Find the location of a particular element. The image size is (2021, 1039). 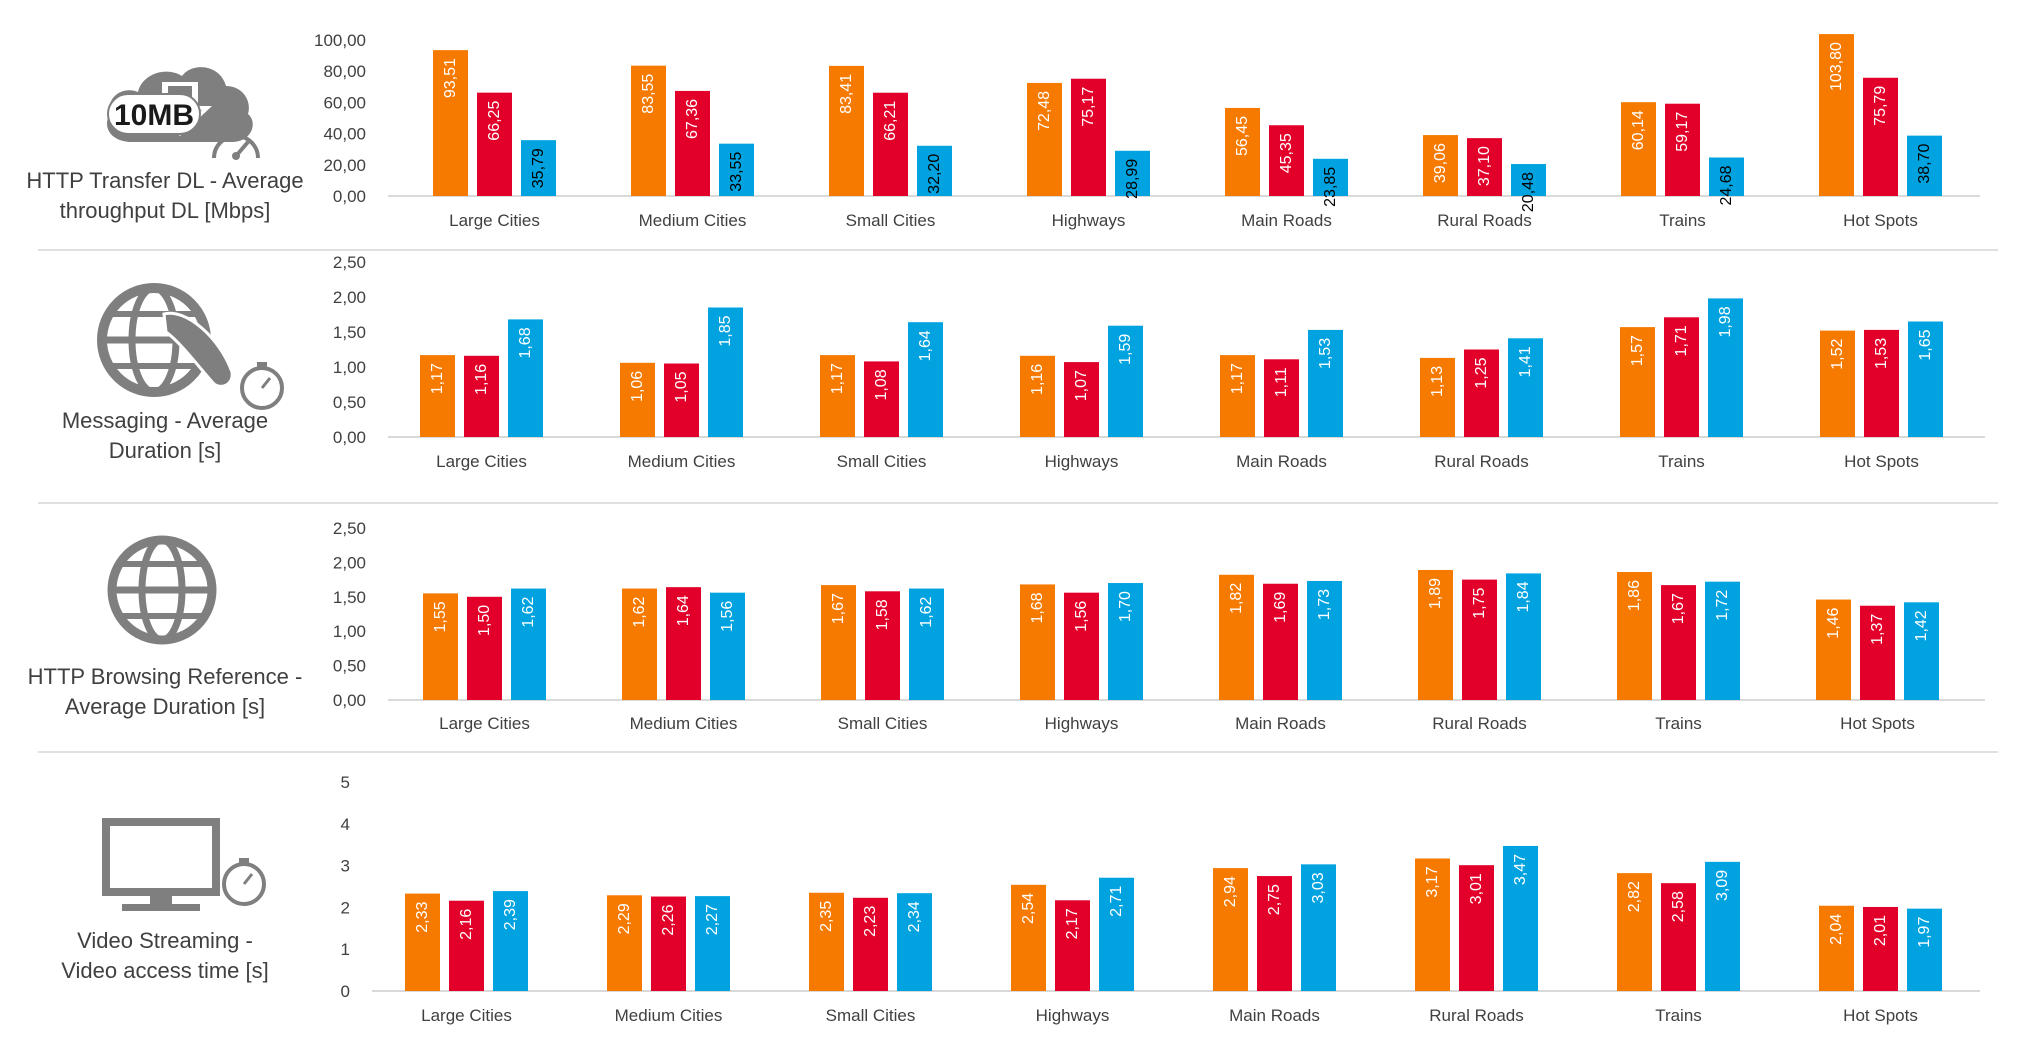

data-label: 1,69 is located at coordinates (1280, 607).